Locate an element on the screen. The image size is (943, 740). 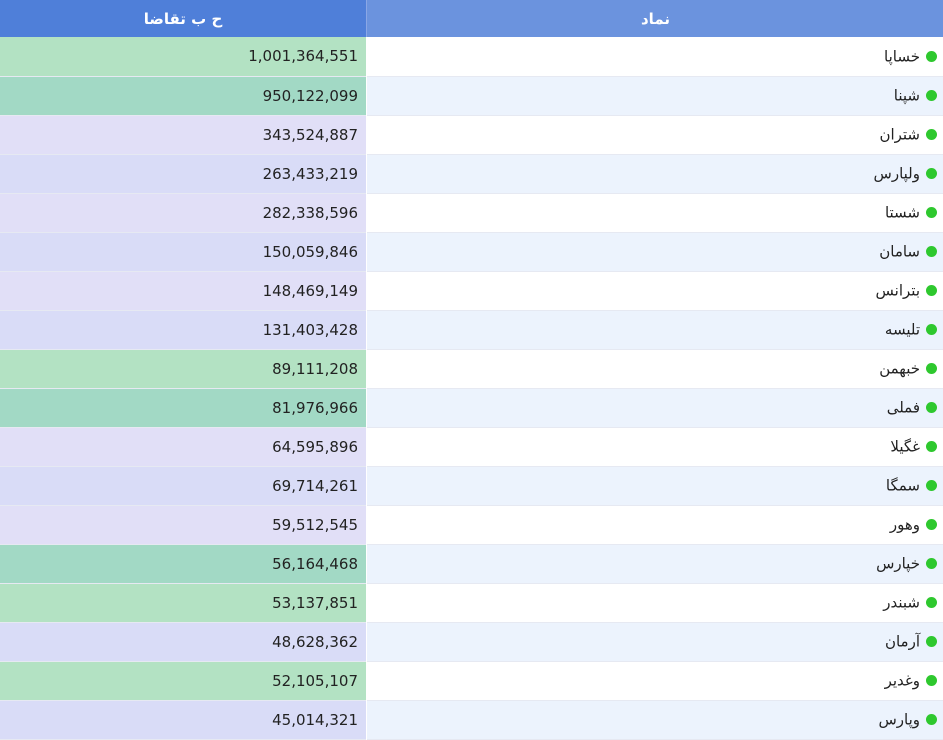
symbol-cell: سامان is located at coordinates (655, 251).